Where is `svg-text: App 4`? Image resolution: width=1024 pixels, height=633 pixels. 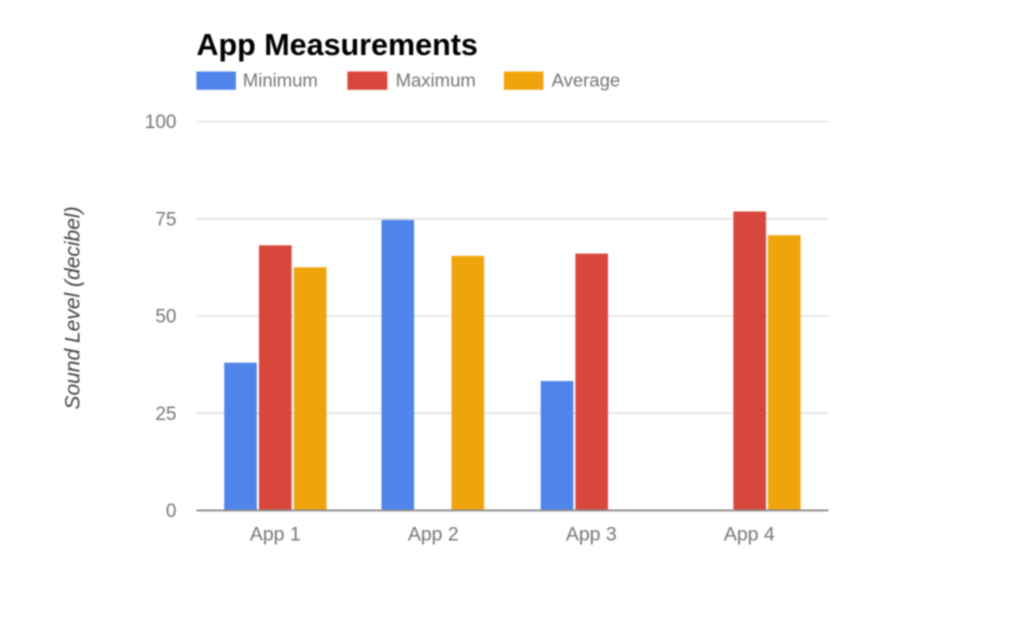 svg-text: App 4 is located at coordinates (749, 535).